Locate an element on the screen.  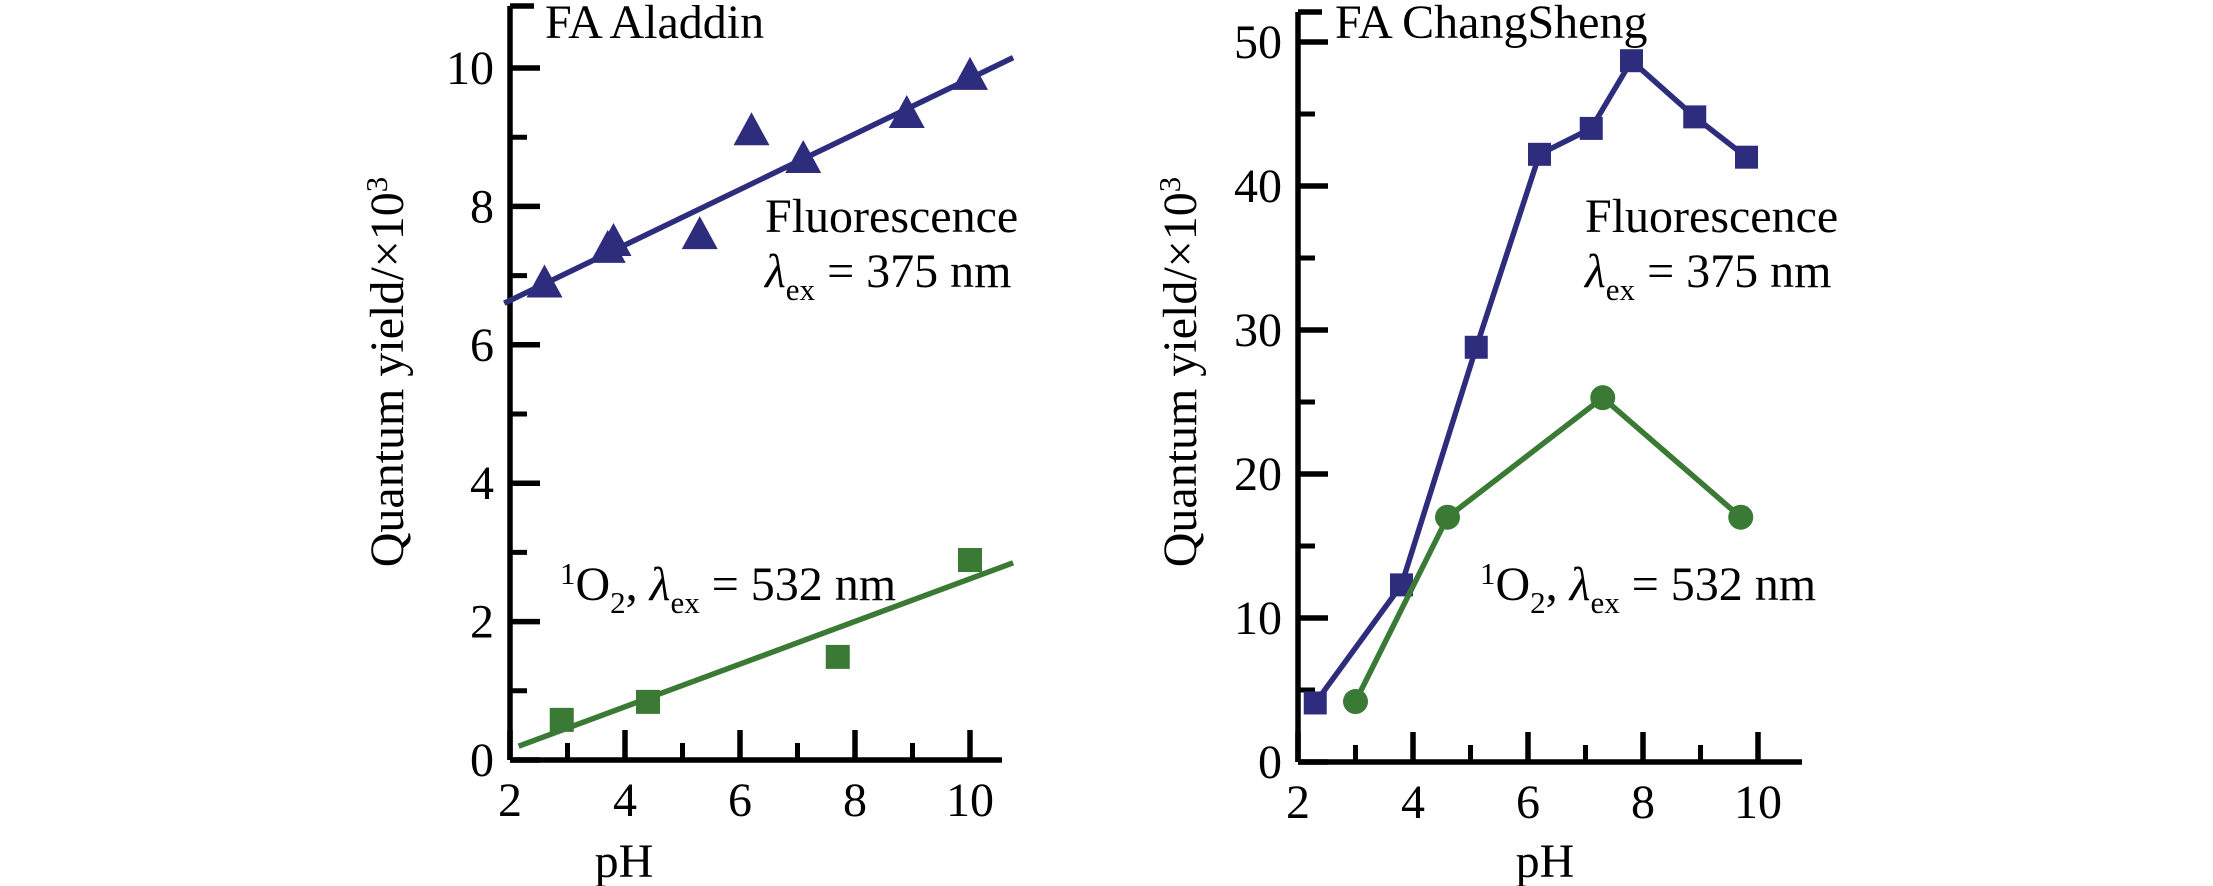
fluorescence-series is located at coordinates (759, 180).